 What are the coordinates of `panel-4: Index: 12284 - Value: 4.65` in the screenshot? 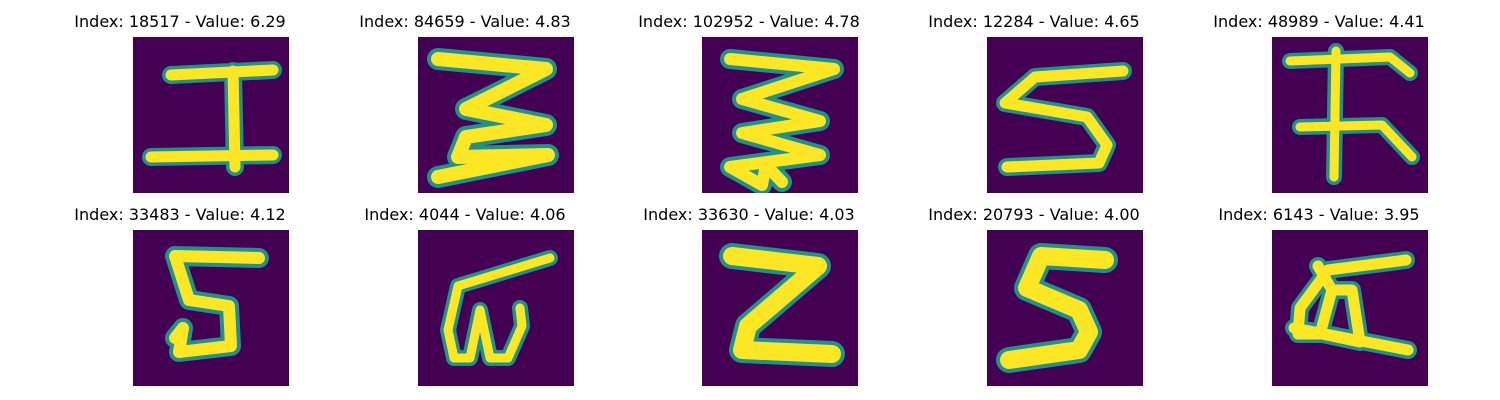 It's located at (1034, 96).